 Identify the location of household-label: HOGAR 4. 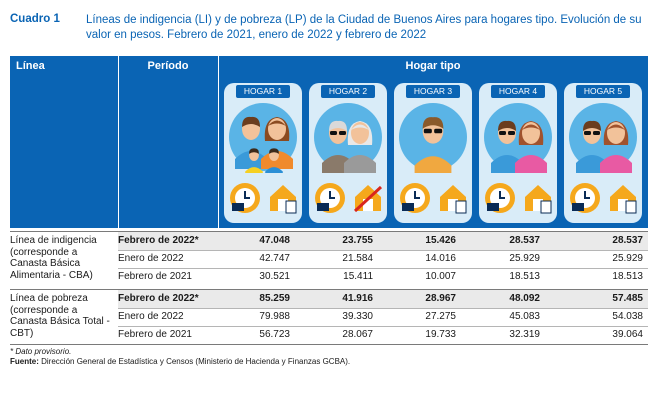
(518, 91).